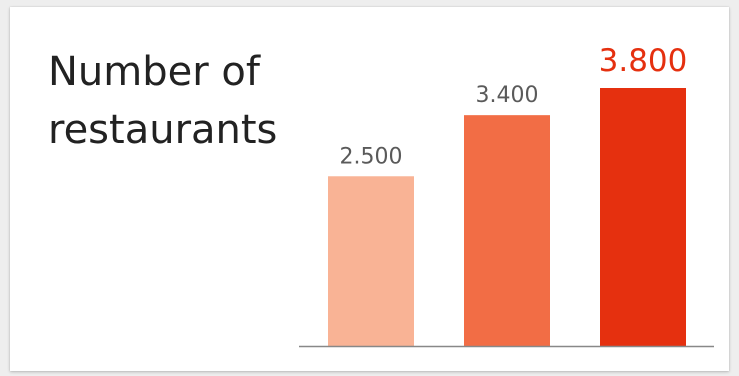 The width and height of the screenshot is (739, 376). What do you see at coordinates (507, 95) in the screenshot?
I see `data-label-2: 3.400` at bounding box center [507, 95].